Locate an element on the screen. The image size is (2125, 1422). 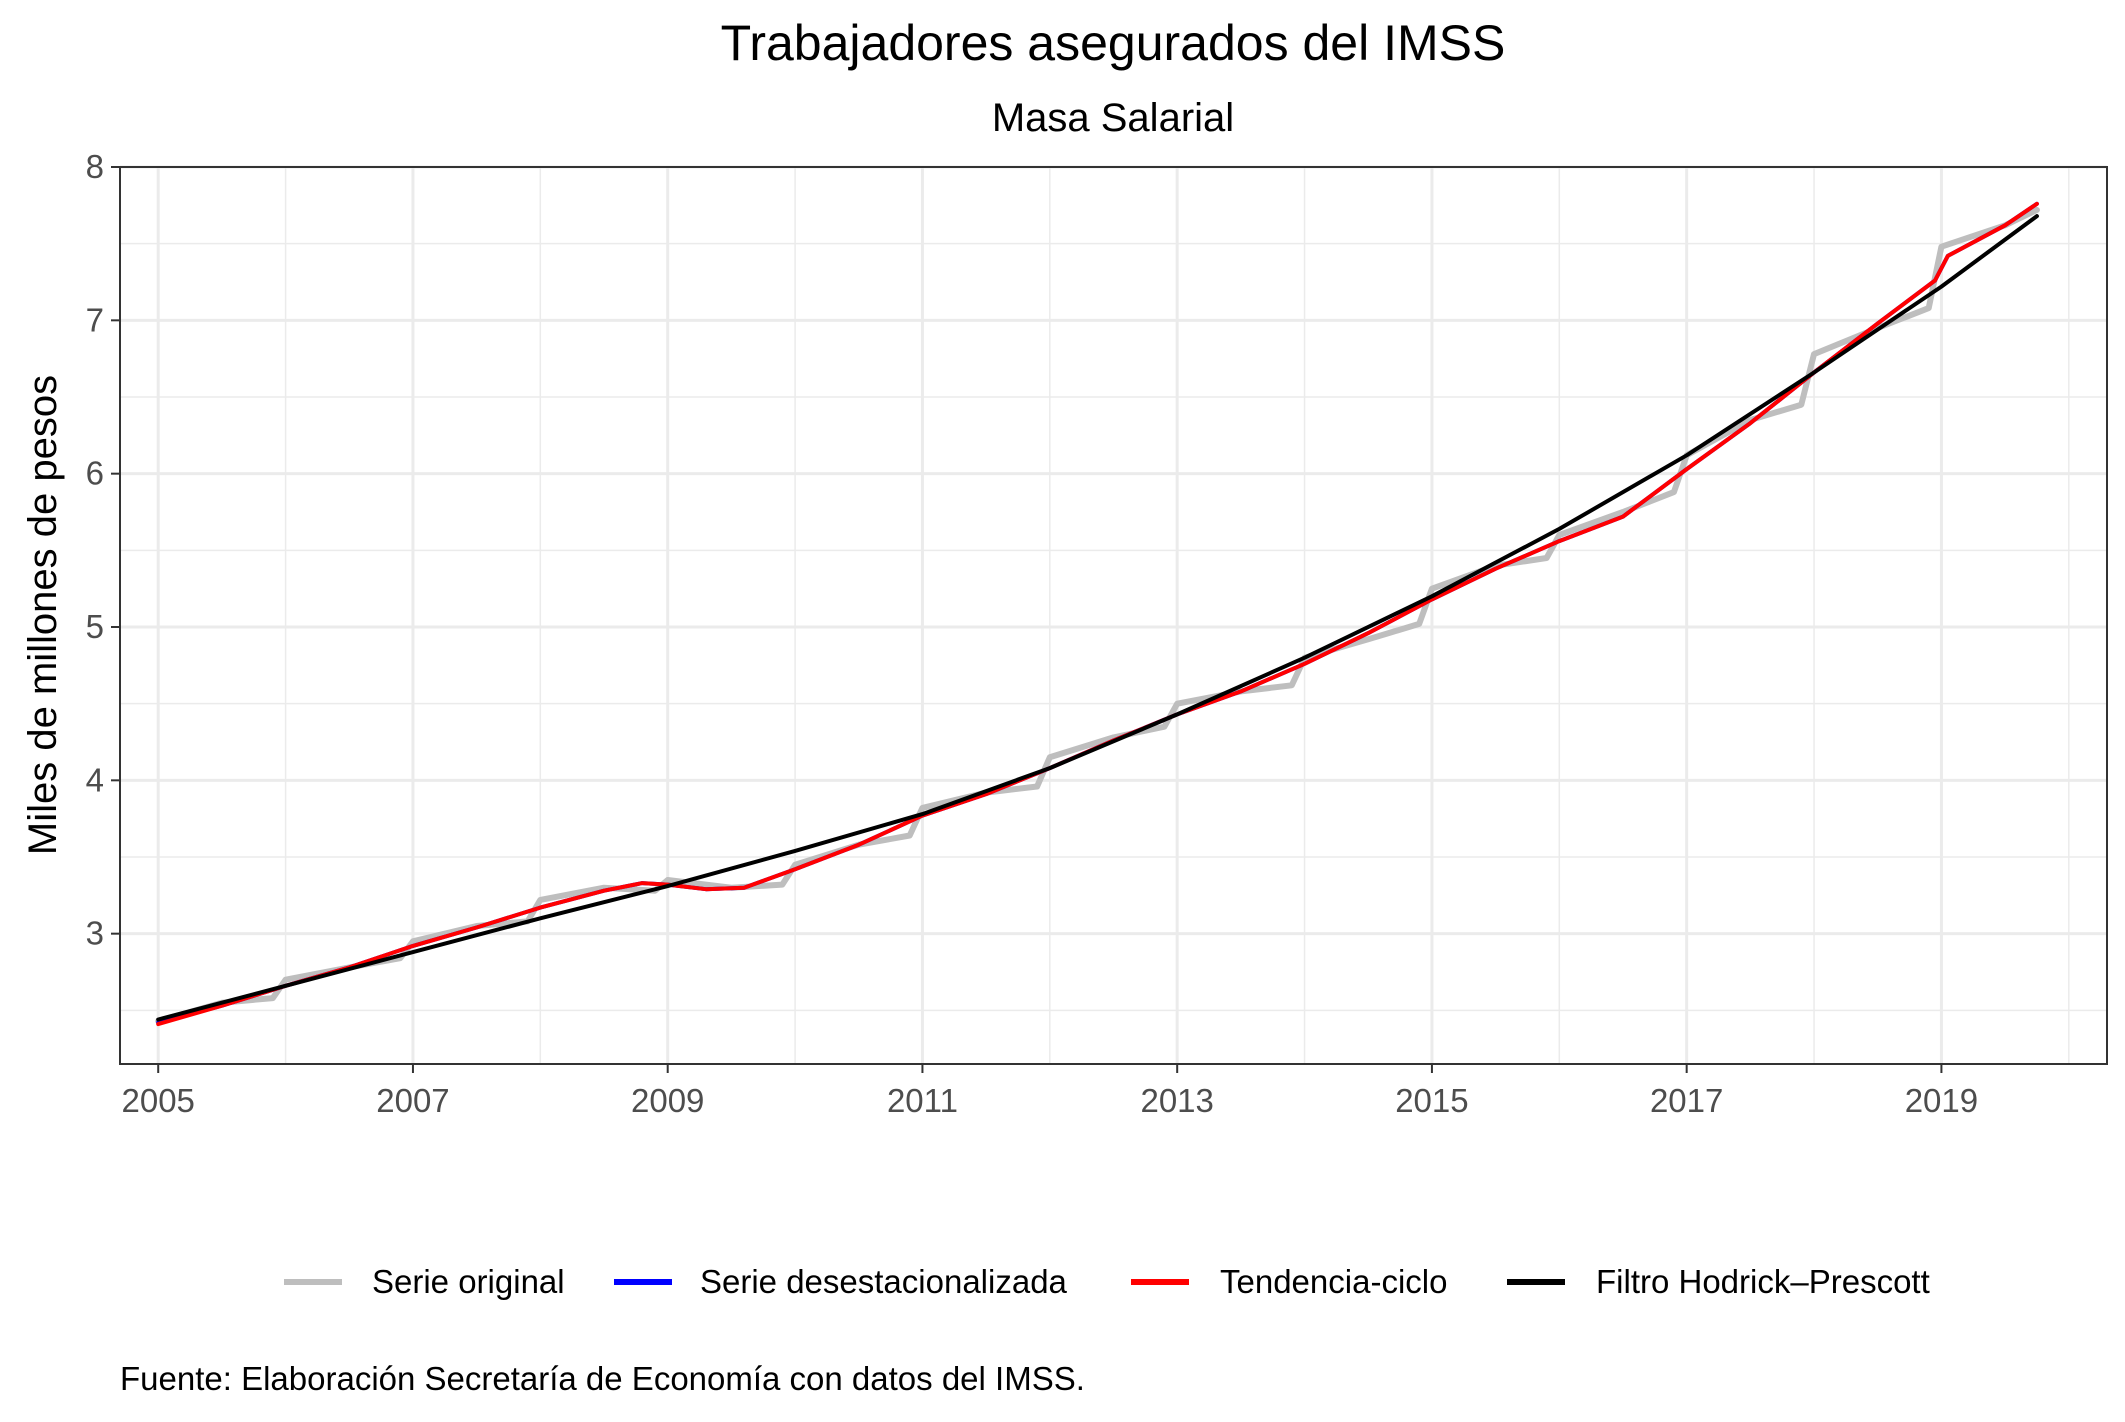
y-axis-label: Miles de millones de pesos is located at coordinates (43, 615).